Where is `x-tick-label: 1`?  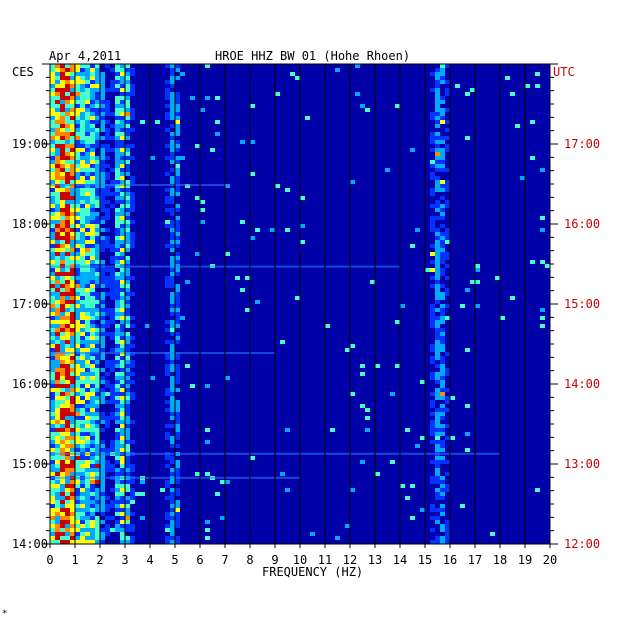
x-tick-label: 1 is located at coordinates (74, 560).